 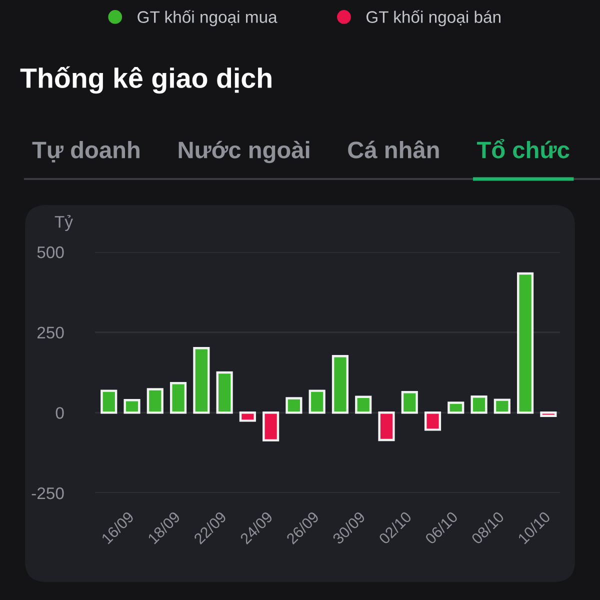 I want to click on text: Tổ chức, so click(x=523, y=148).